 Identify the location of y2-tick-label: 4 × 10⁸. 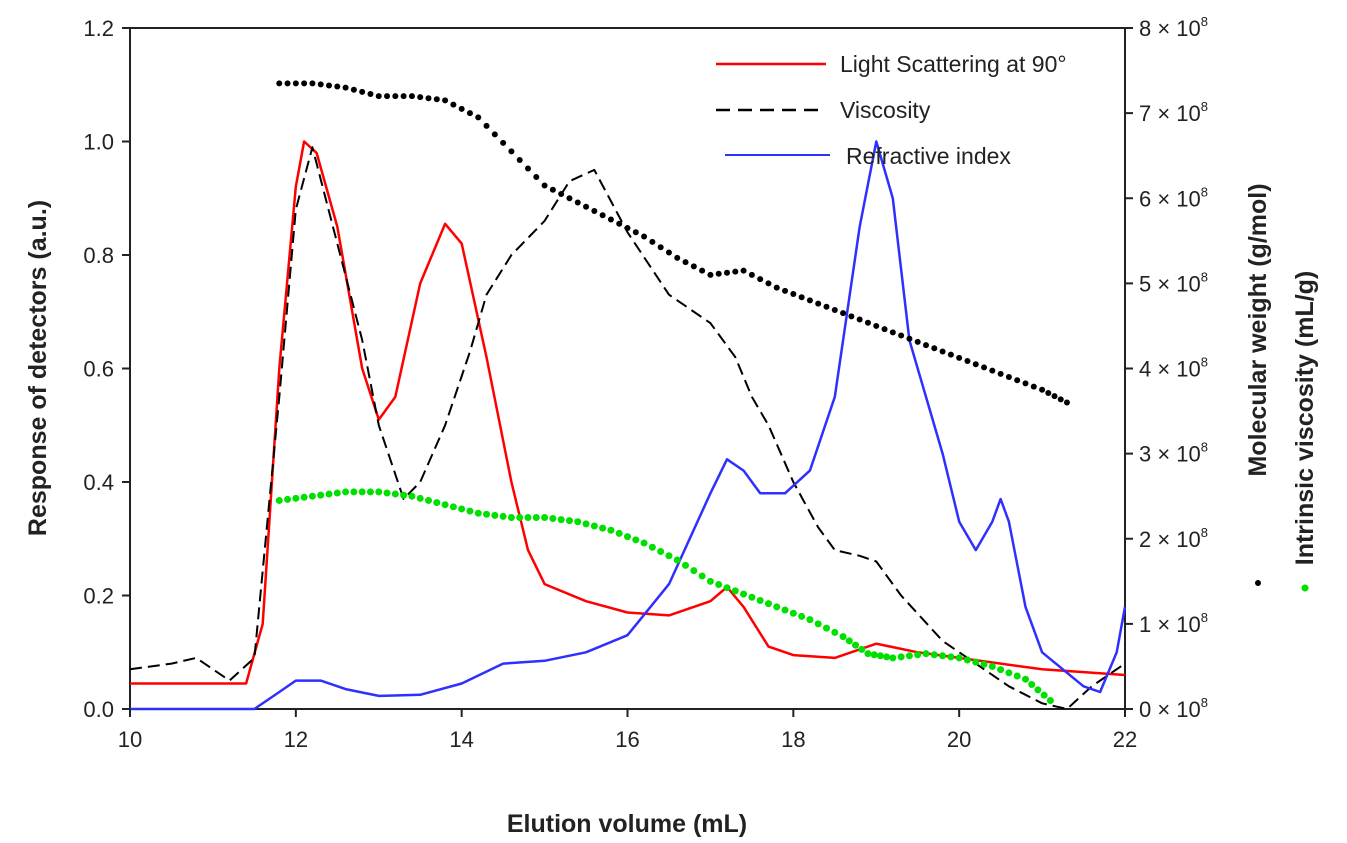
(1173, 368).